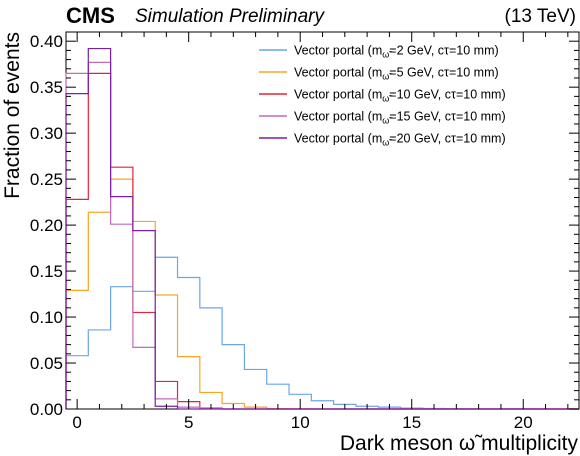  Describe the element at coordinates (300, 422) in the screenshot. I see `x-tick-label: 10` at that location.